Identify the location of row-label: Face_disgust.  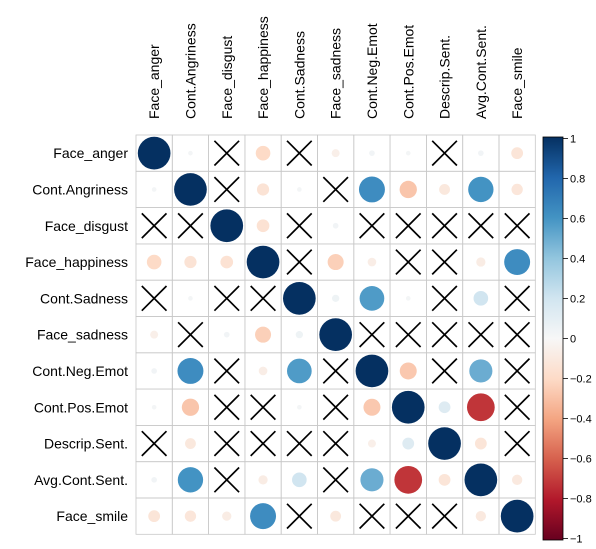
(86, 226).